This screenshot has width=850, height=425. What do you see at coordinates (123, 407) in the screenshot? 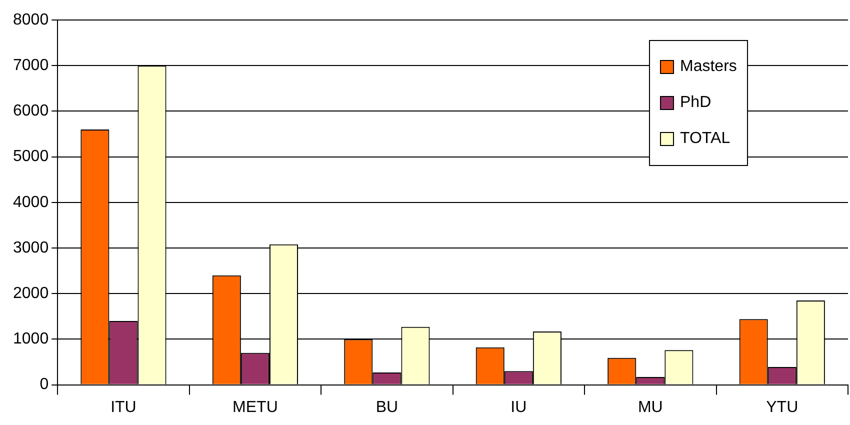
I see `x-tick-label: ITU` at bounding box center [123, 407].